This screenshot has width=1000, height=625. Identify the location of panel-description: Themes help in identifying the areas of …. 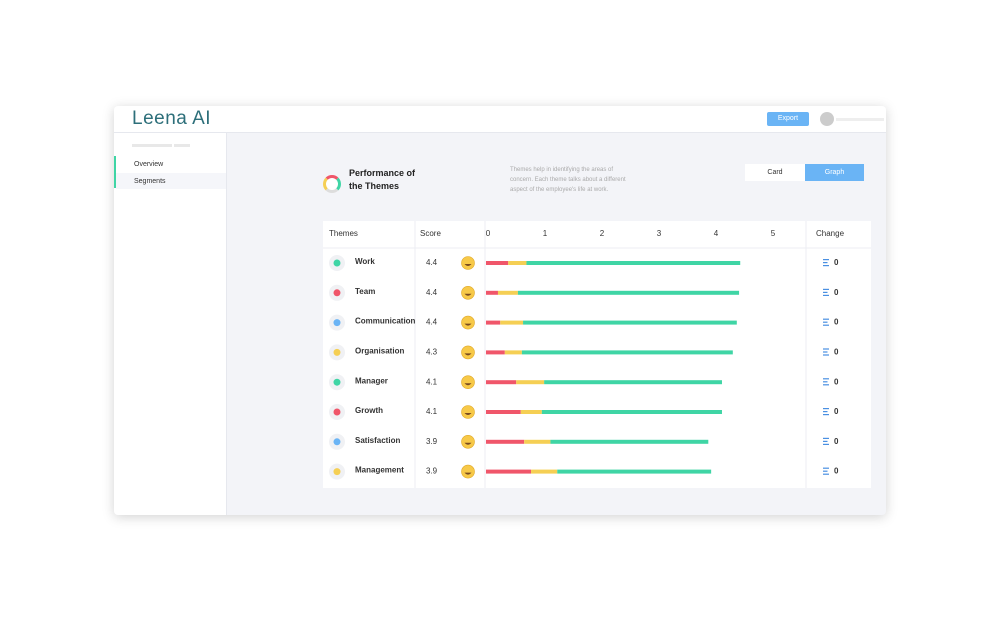
(568, 180).